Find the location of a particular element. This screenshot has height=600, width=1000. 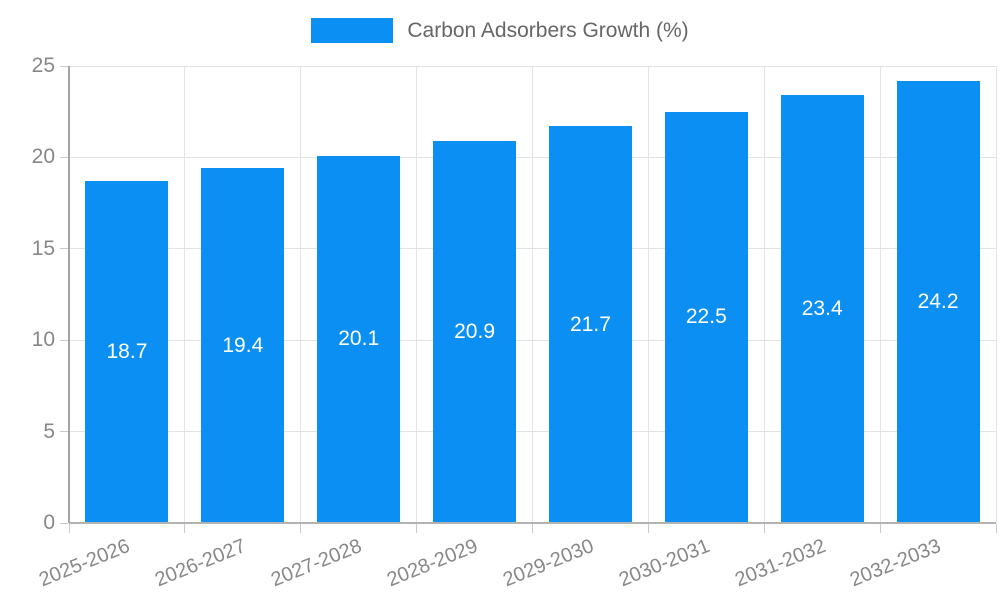

y-tick-label: 20 is located at coordinates (43, 157).